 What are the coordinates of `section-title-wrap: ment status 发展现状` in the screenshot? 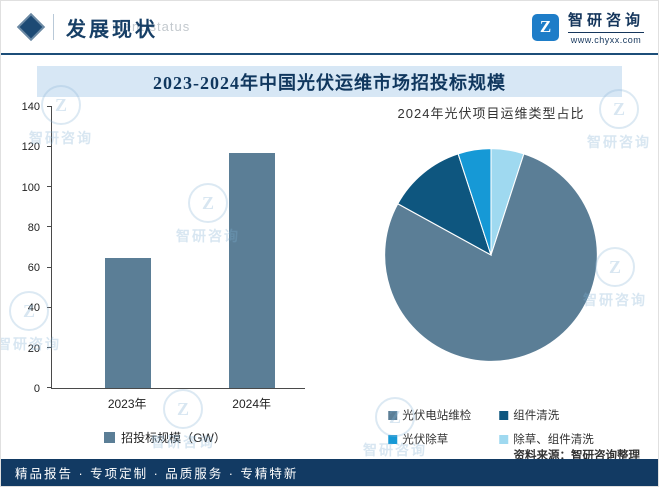 It's located at (127, 27).